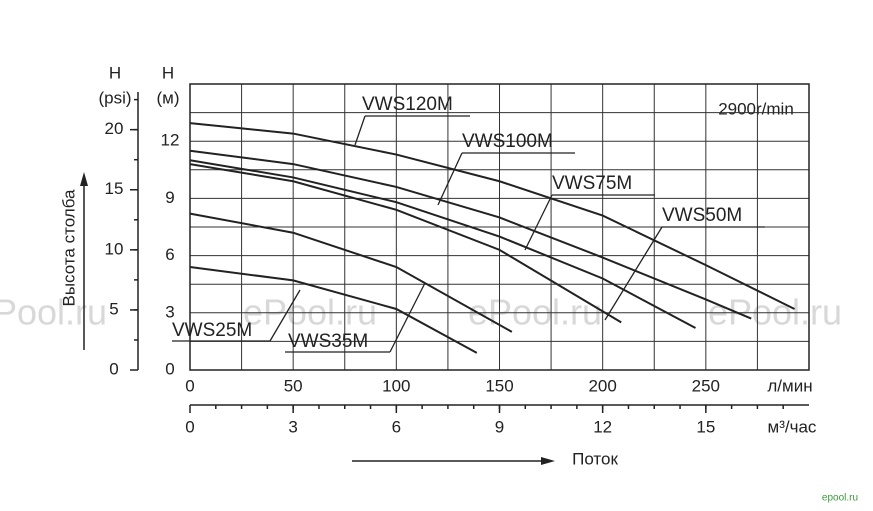  Describe the element at coordinates (113, 308) in the screenshot. I see `y2-tick-label: 5` at that location.